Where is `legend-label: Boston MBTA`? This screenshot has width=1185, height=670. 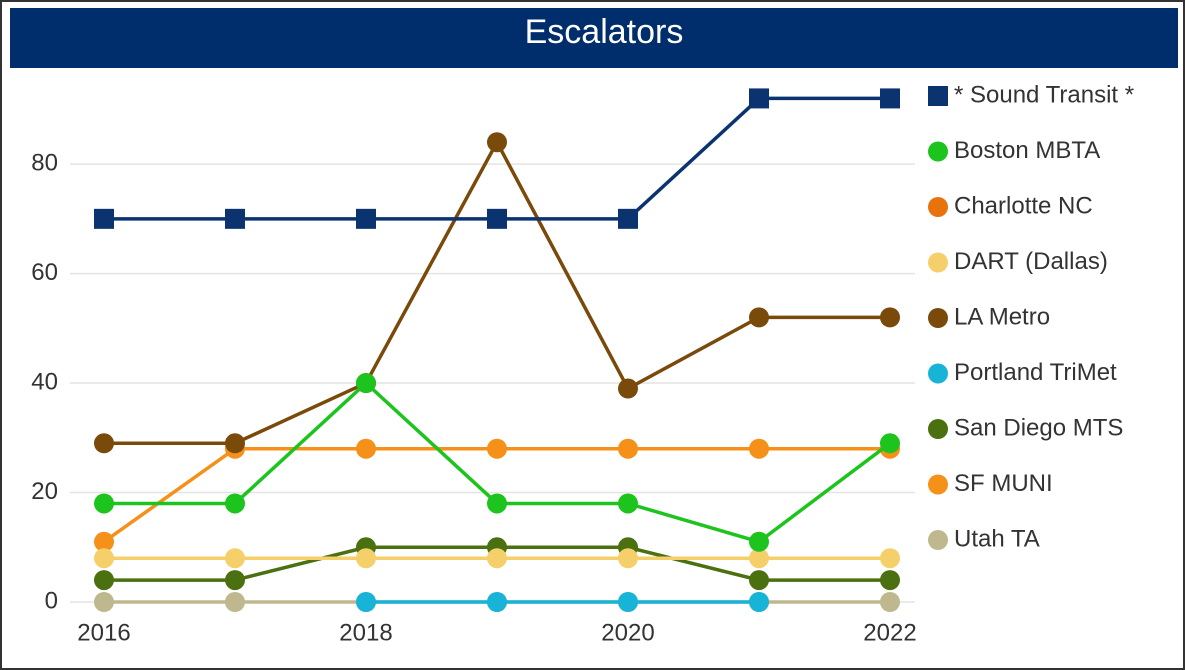 legend-label: Boston MBTA is located at coordinates (1027, 150).